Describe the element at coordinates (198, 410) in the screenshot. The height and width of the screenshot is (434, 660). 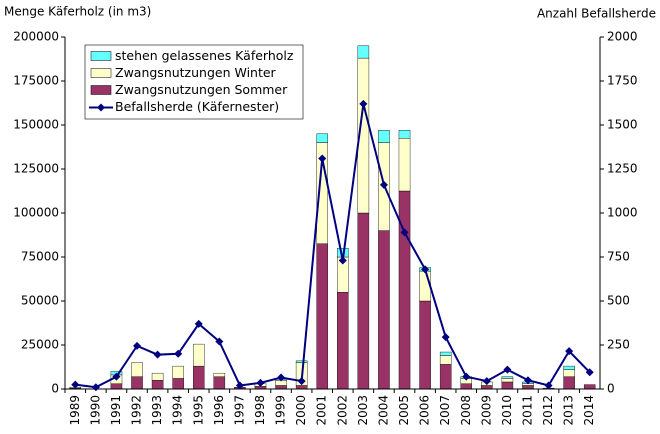
I see `x-tick-label: 1995` at that location.